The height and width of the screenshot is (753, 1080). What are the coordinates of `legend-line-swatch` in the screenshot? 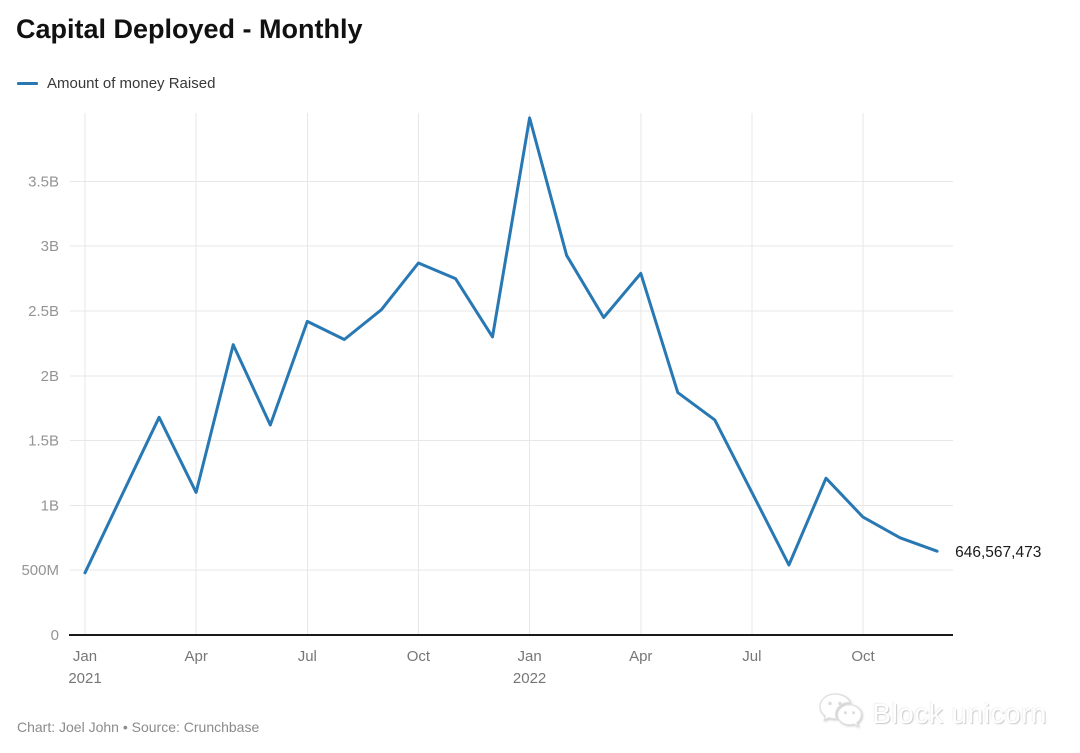 It's located at (27, 83).